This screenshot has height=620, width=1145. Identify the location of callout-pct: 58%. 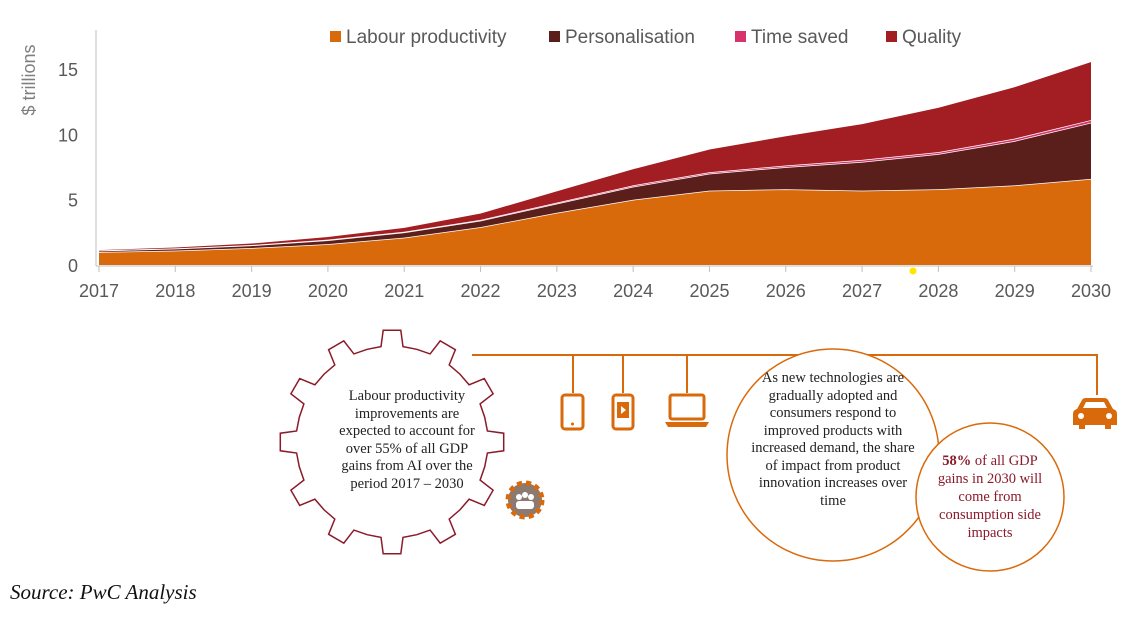
(957, 461).